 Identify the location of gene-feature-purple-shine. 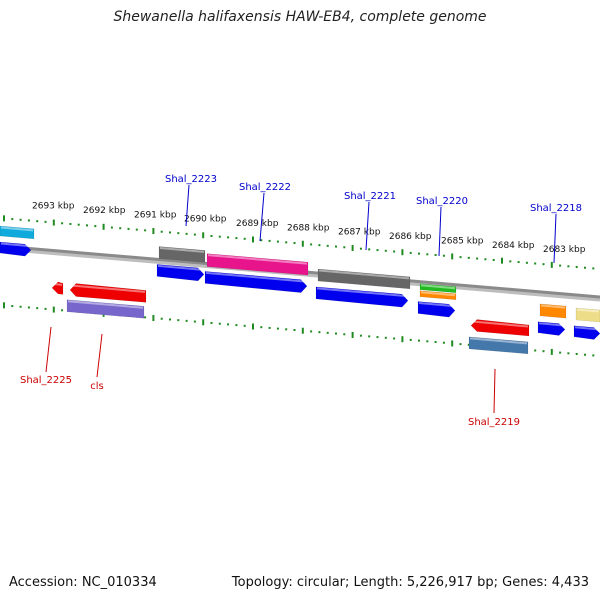
(105, 304).